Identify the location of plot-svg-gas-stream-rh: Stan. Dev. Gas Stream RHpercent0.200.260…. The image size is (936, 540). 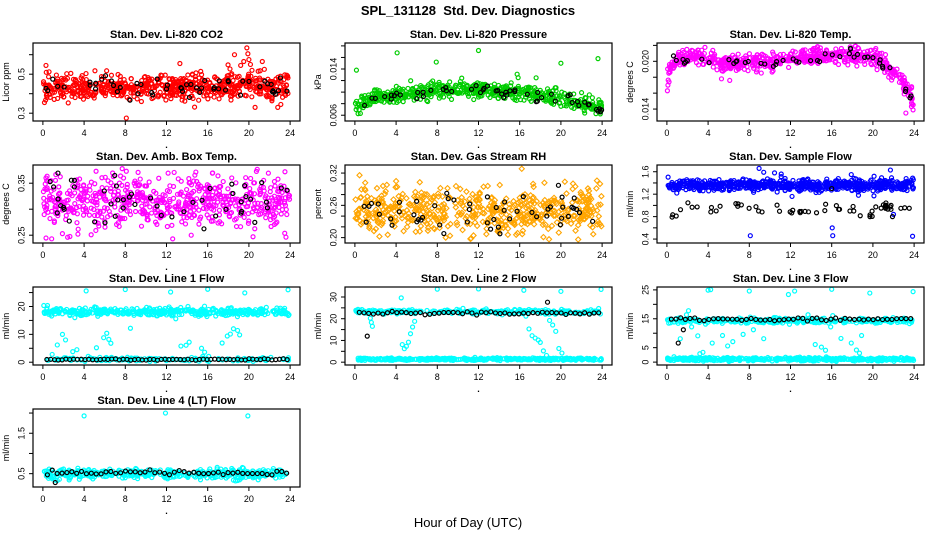
(463, 211).